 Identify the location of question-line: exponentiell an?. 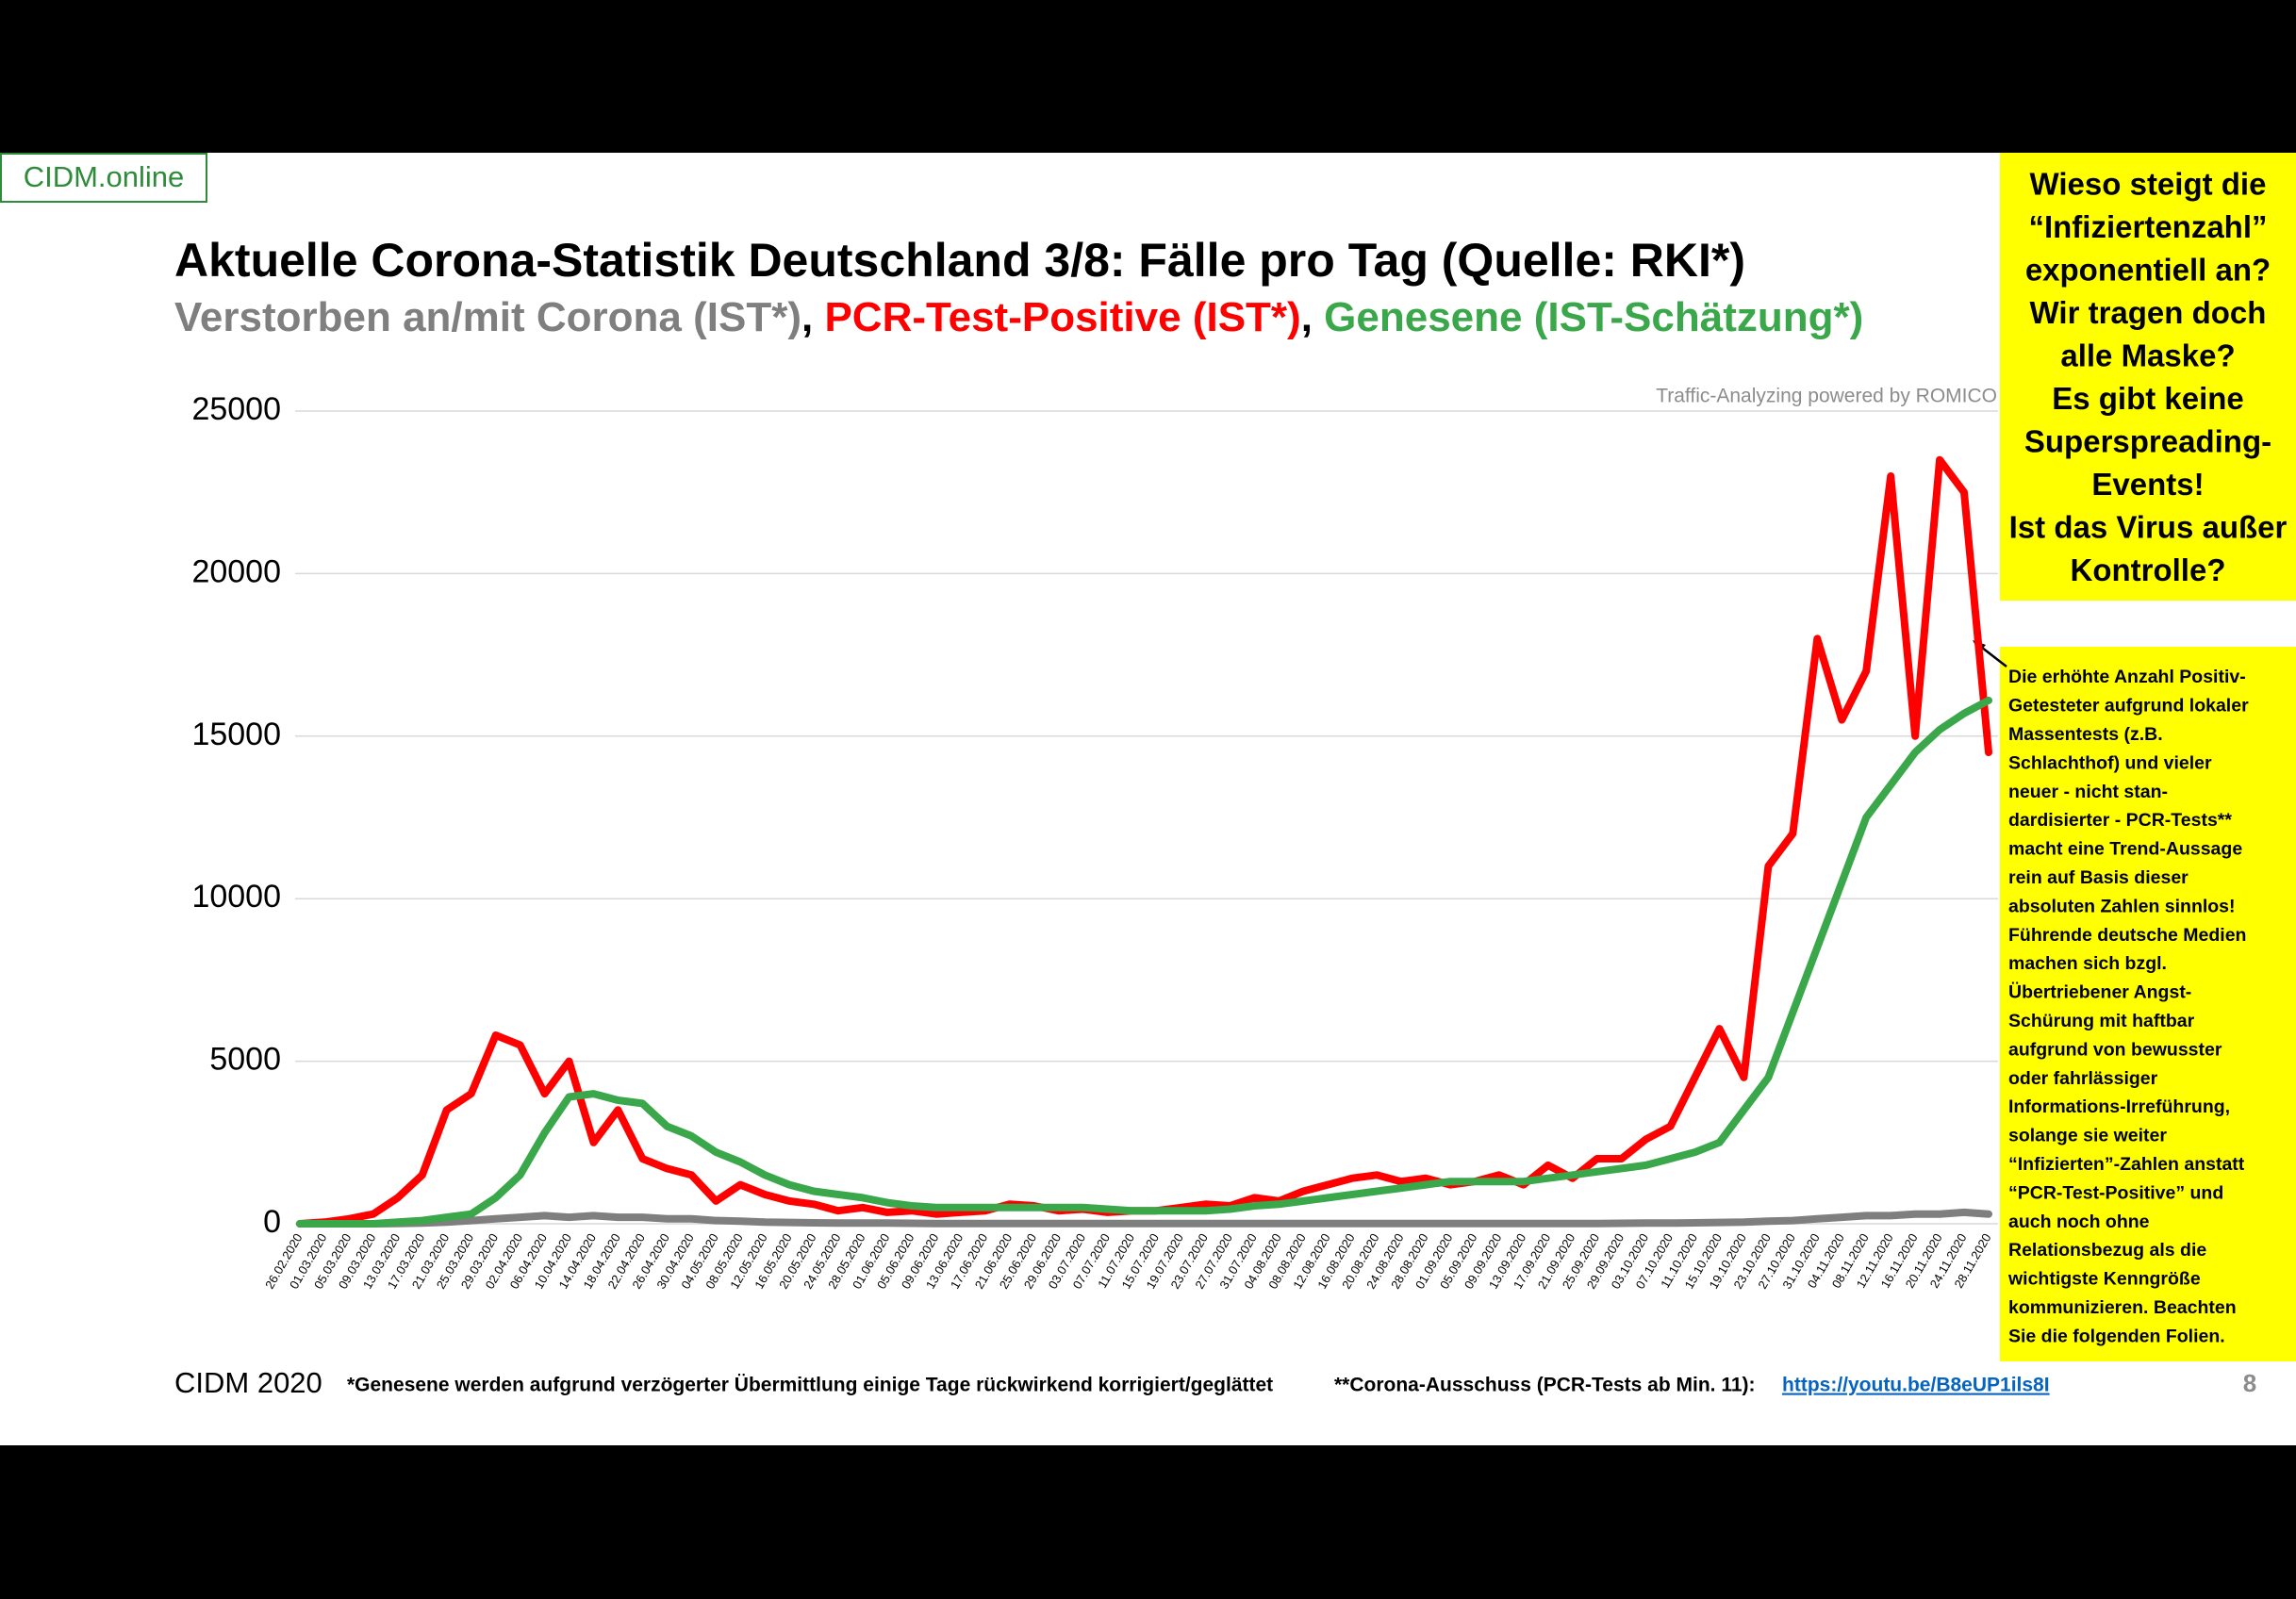
(2148, 271).